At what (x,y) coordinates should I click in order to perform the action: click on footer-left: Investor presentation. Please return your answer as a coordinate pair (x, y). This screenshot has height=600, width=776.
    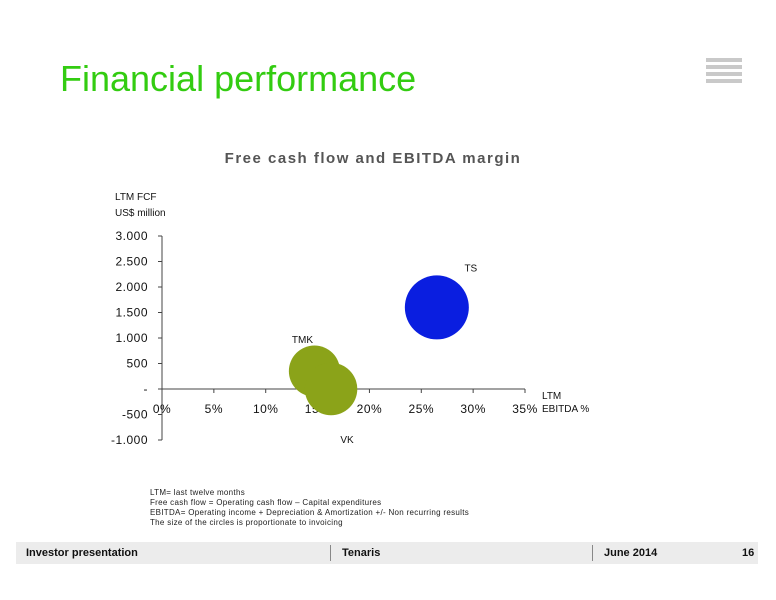
    Looking at the image, I should click on (82, 553).